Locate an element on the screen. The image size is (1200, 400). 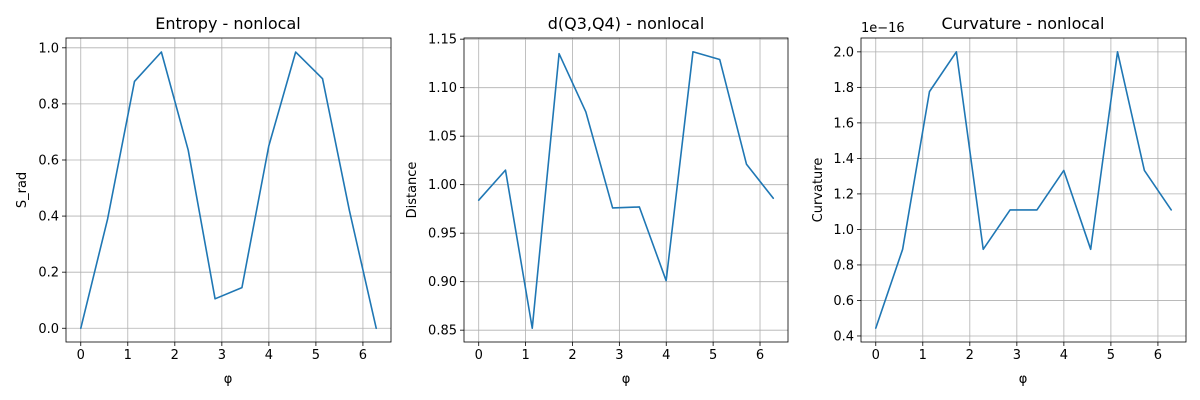
y-tick-label: 1.8 is located at coordinates (843, 88).